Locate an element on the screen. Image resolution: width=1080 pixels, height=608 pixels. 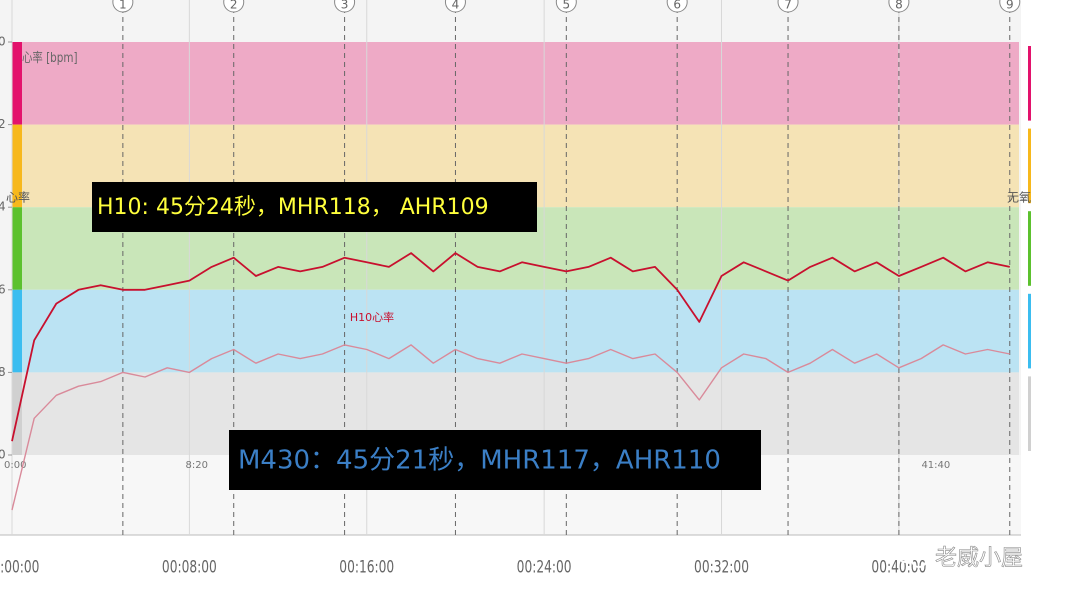
series-label: H10心率 is located at coordinates (372, 317).